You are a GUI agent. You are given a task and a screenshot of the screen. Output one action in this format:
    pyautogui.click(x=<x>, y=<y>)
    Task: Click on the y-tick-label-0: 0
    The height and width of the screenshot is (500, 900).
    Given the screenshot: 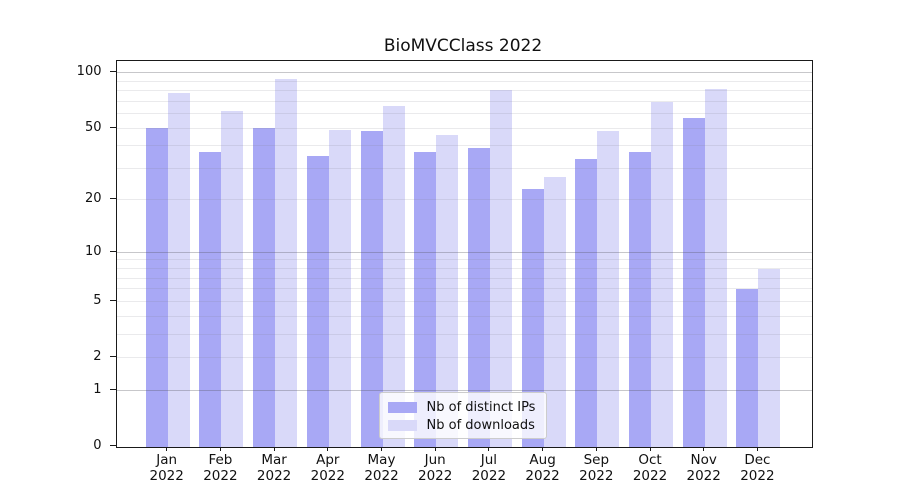 What is the action you would take?
    pyautogui.click(x=97, y=445)
    